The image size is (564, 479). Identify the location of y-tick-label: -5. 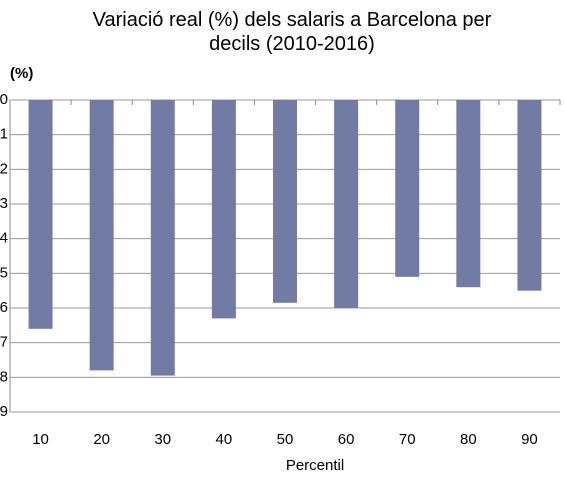
(4, 272).